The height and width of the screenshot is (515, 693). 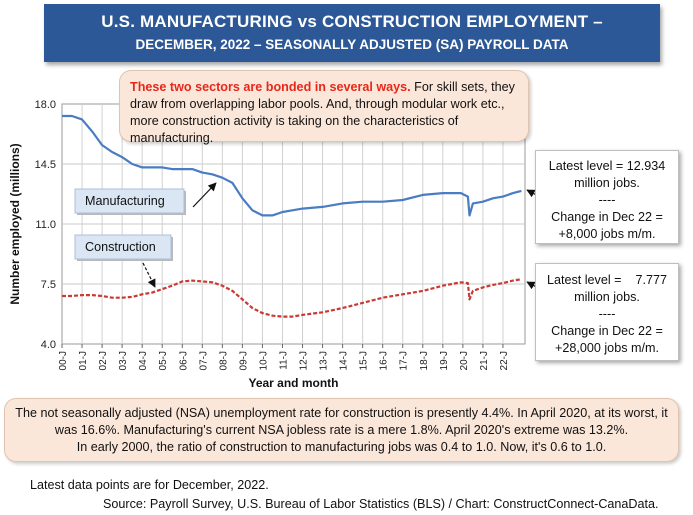 I want to click on con-latest-line: Latest level = 7.777, so click(x=607, y=280).